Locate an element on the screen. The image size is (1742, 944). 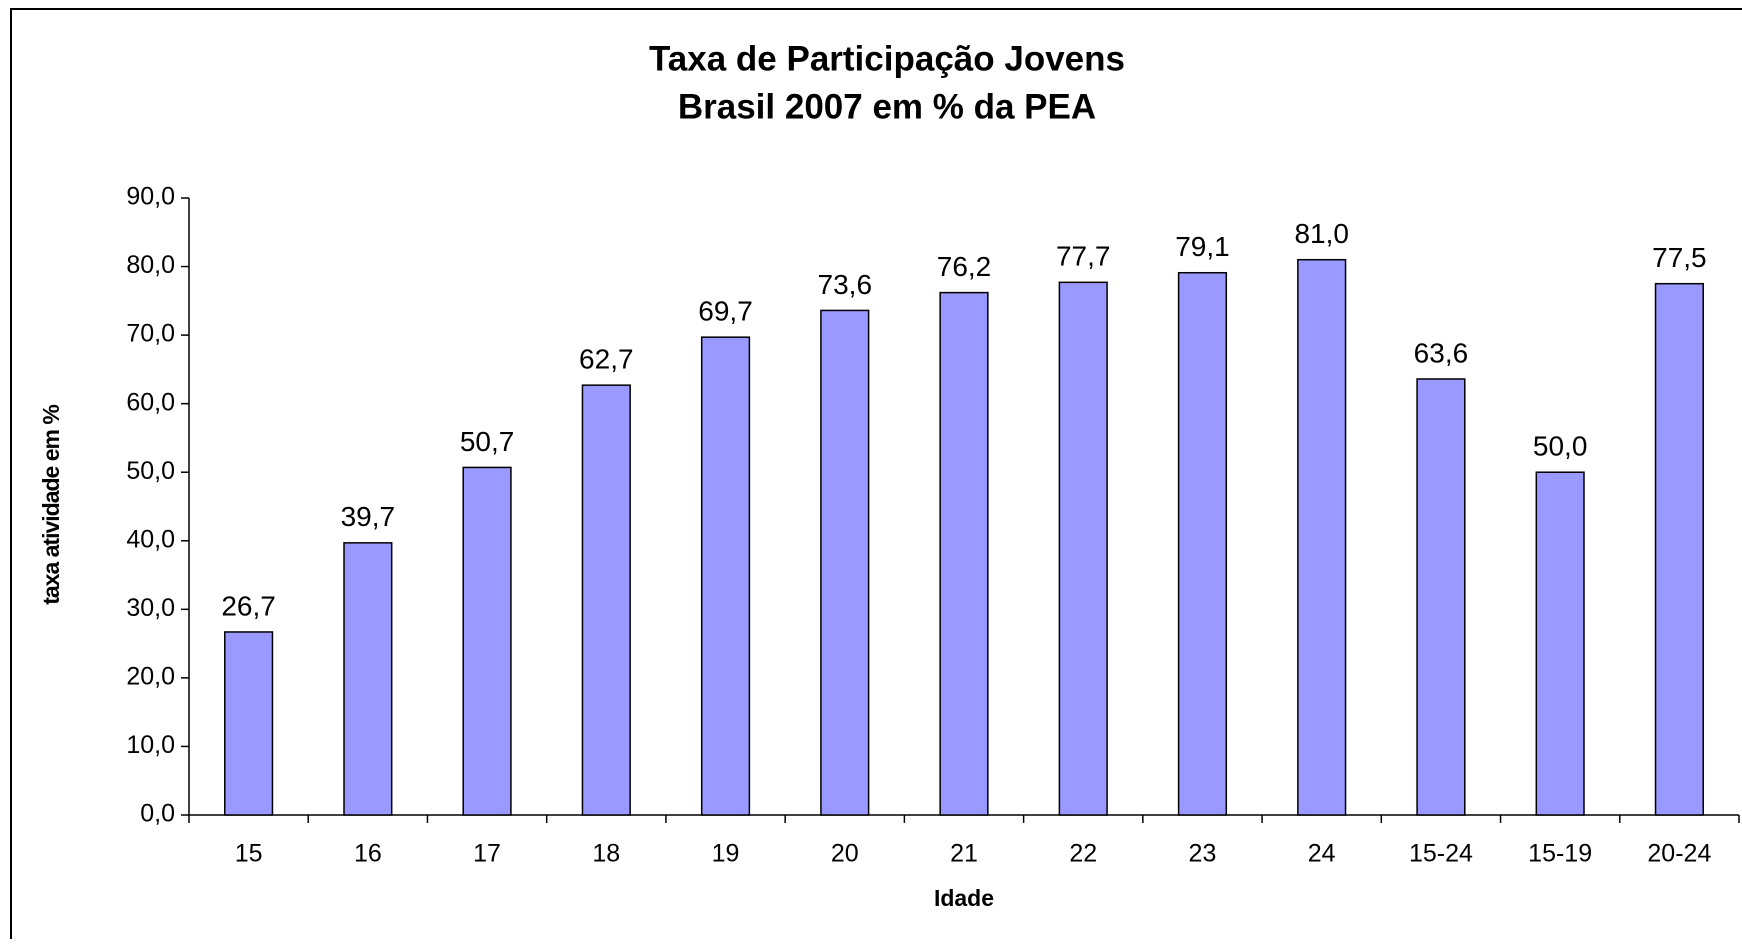
value-label: 26,7 is located at coordinates (248, 605).